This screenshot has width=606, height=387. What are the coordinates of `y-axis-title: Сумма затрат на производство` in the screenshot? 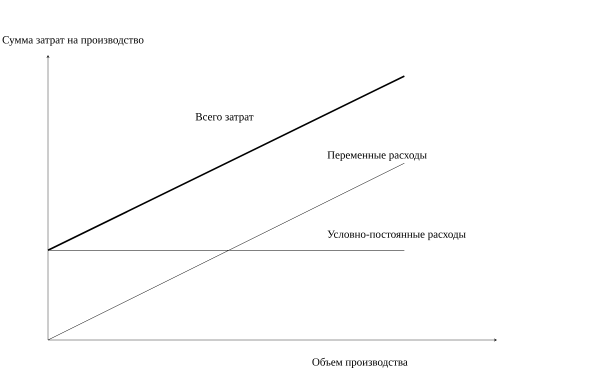 It's located at (73, 41).